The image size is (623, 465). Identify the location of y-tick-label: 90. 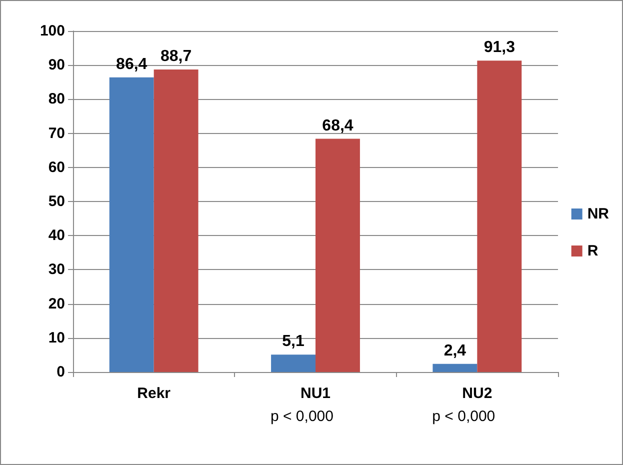
(56, 65).